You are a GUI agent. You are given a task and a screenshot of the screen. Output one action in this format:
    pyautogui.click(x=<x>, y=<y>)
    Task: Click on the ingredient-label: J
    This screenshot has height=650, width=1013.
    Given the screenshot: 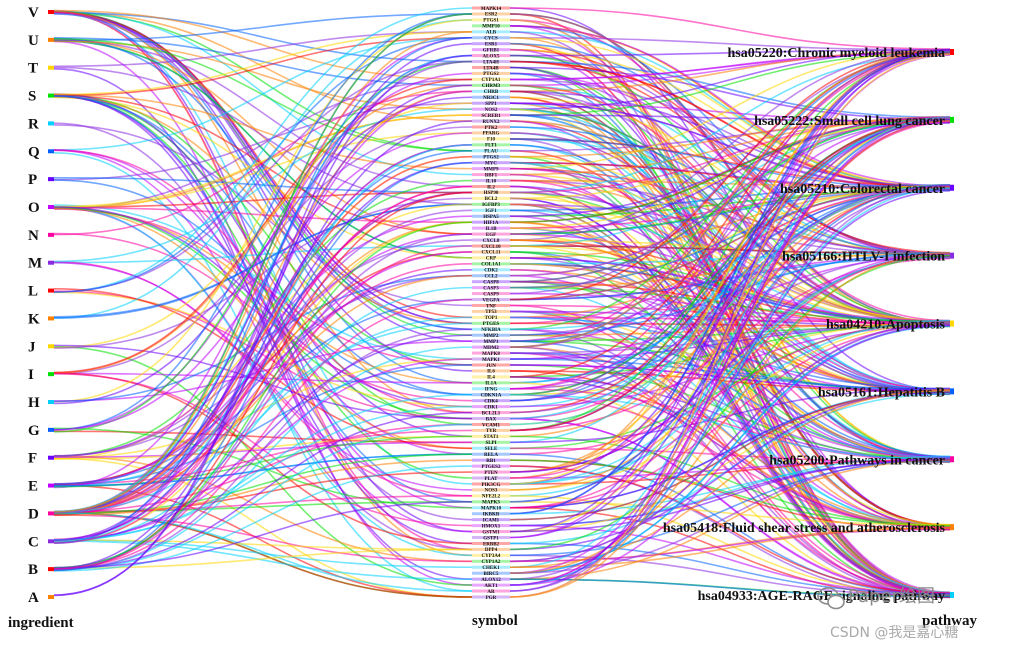 What is the action you would take?
    pyautogui.click(x=32, y=347)
    